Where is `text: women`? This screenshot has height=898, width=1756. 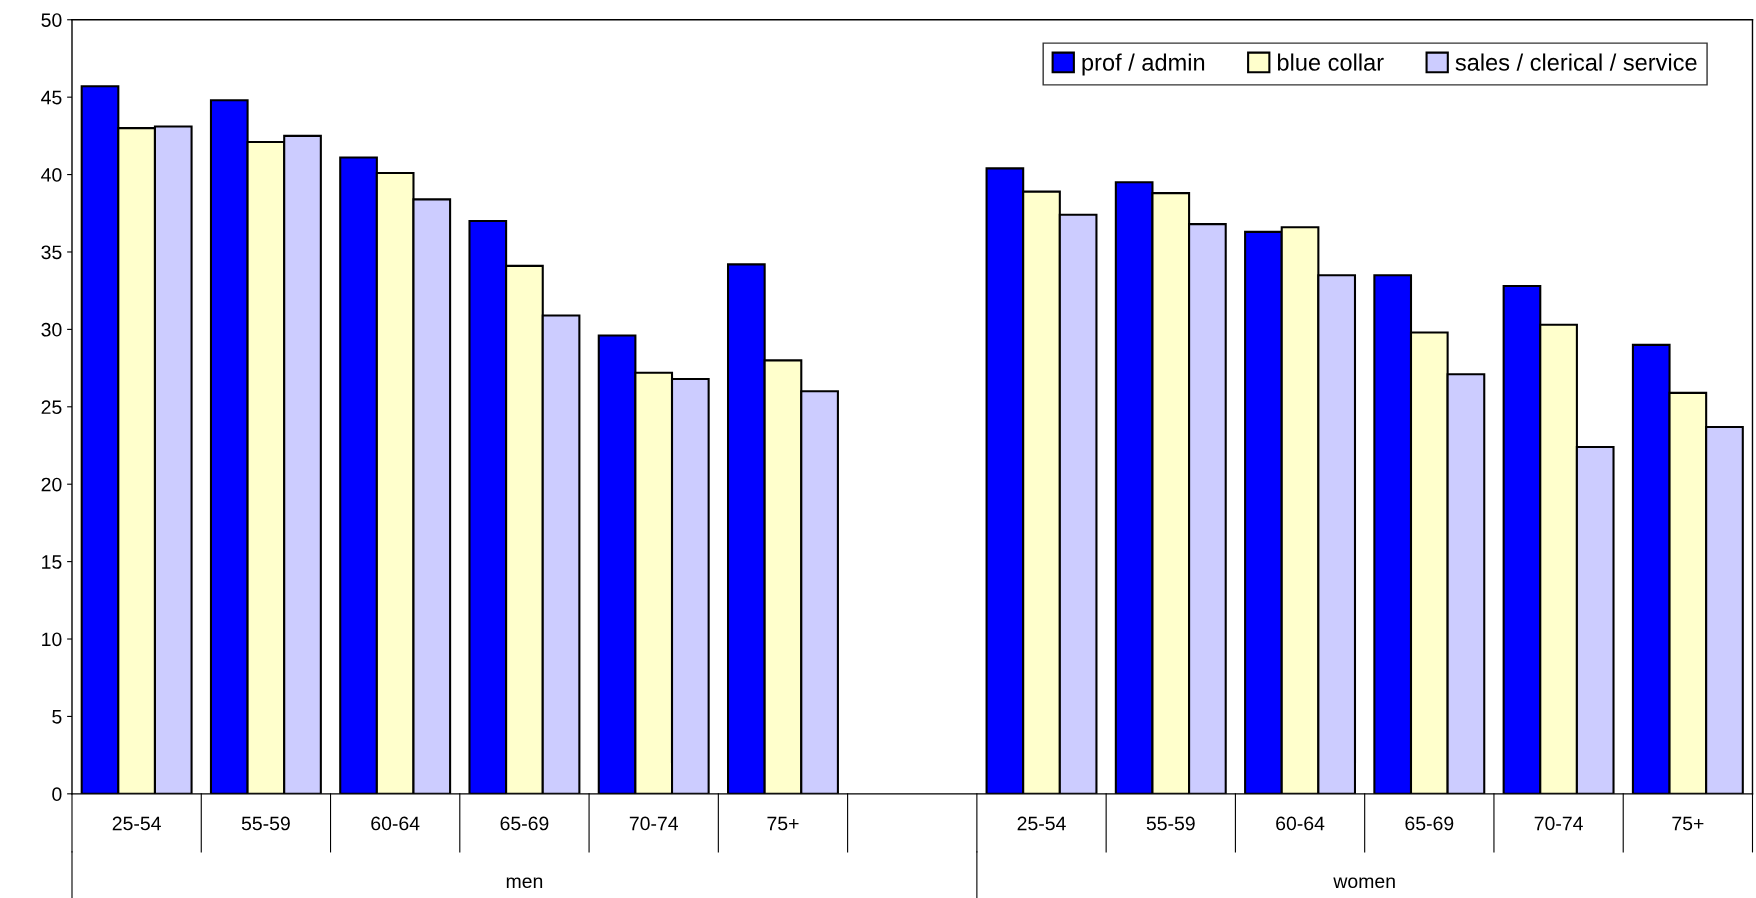 text: women is located at coordinates (1364, 883).